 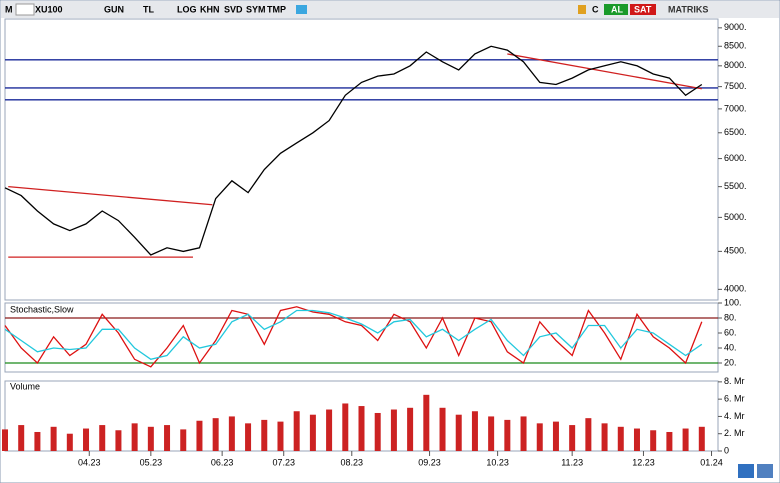 I want to click on y-tick-label: 8. Mr, so click(x=734, y=381).